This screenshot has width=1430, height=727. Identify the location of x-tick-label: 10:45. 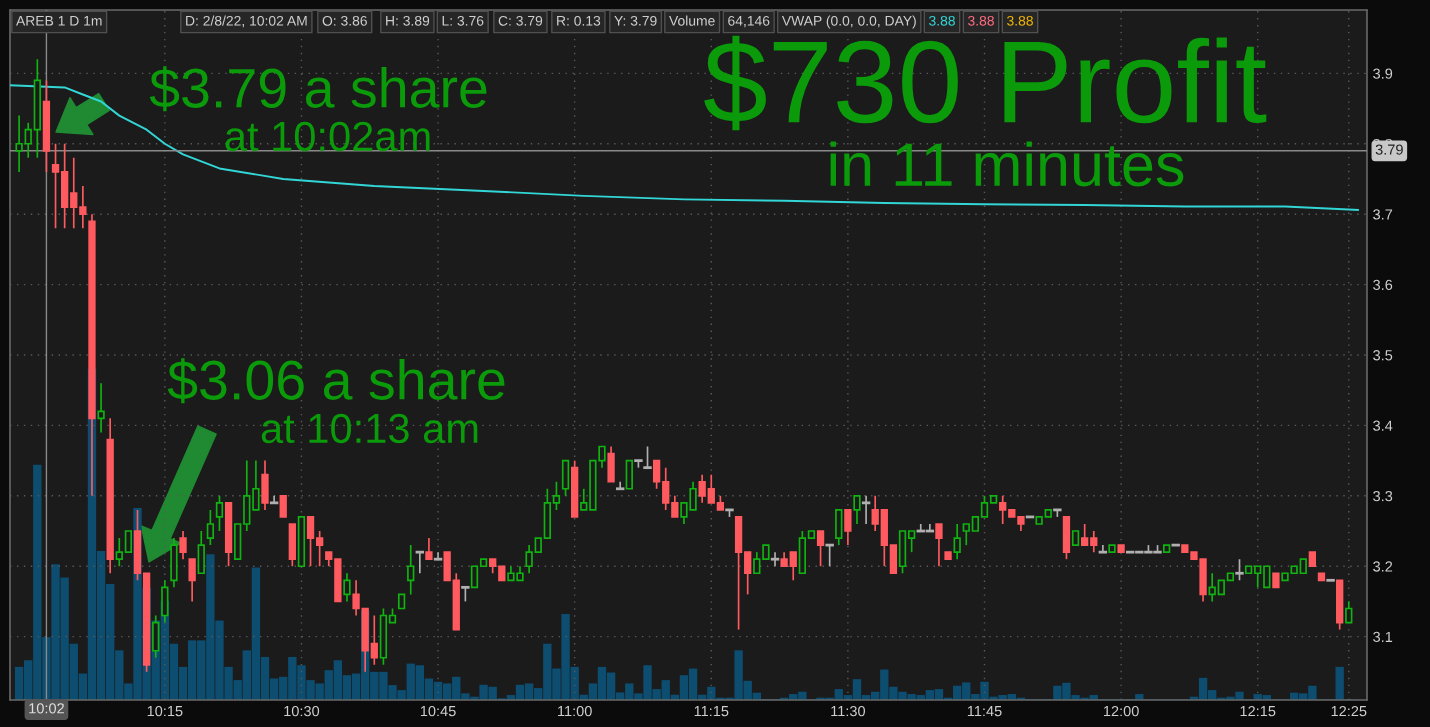
(438, 711).